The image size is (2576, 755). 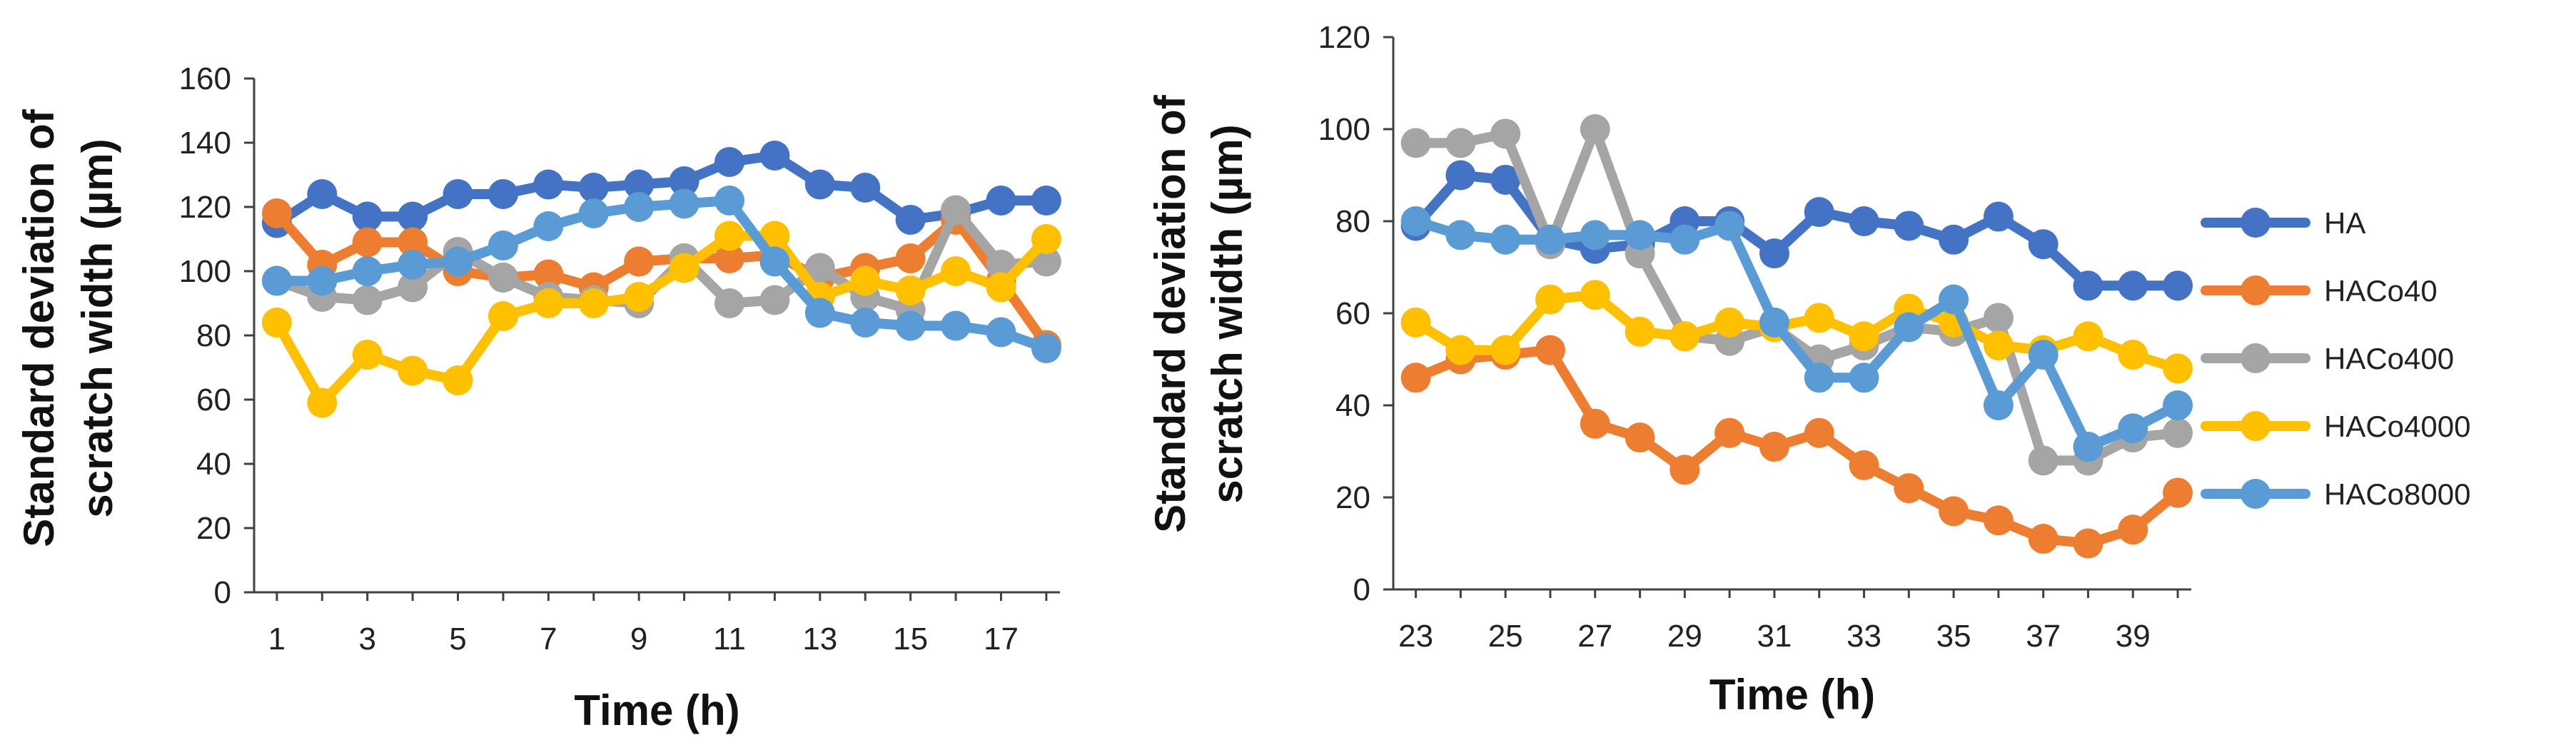 I want to click on y-tick-label: 100, so click(x=1344, y=129).